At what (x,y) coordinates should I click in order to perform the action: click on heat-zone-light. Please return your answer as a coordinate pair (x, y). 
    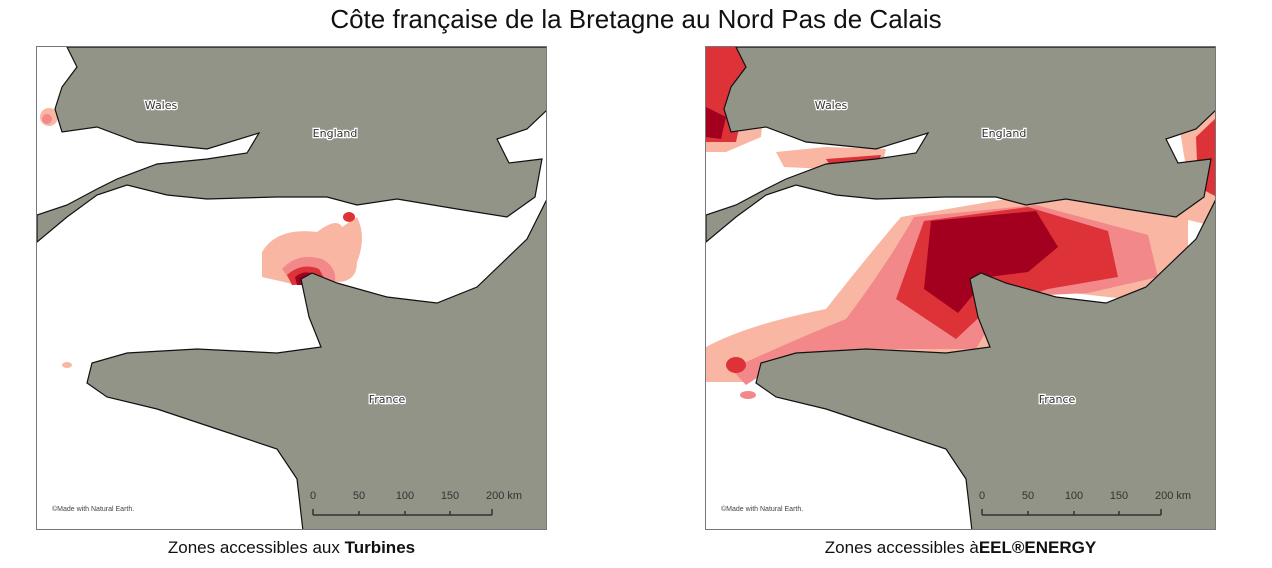
    Looking at the image, I should click on (67, 365).